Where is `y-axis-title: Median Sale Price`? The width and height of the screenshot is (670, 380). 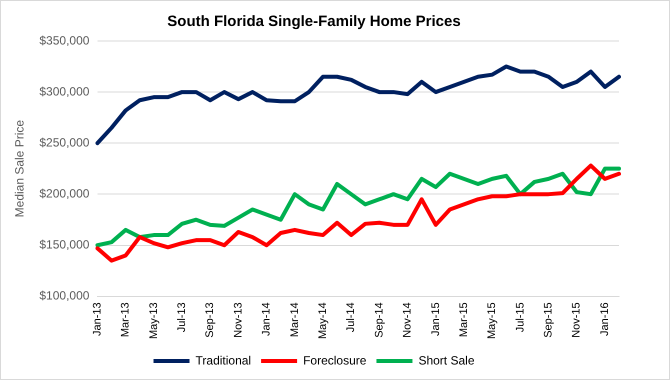
y-axis-title: Median Sale Price is located at coordinates (19, 169).